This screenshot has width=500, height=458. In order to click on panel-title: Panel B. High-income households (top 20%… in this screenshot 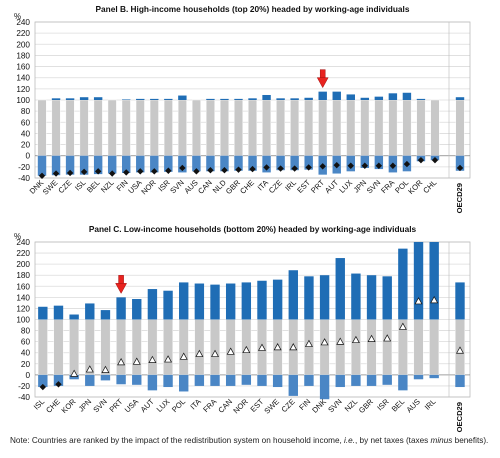, I will do `click(253, 9)`.